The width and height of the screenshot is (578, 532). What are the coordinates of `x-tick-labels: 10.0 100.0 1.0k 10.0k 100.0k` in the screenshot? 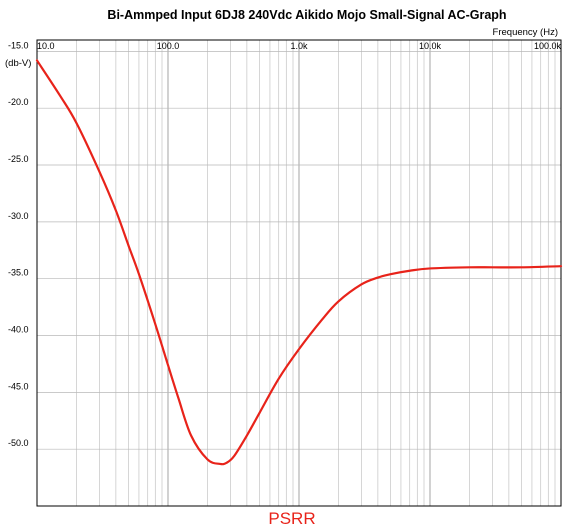 It's located at (299, 46).